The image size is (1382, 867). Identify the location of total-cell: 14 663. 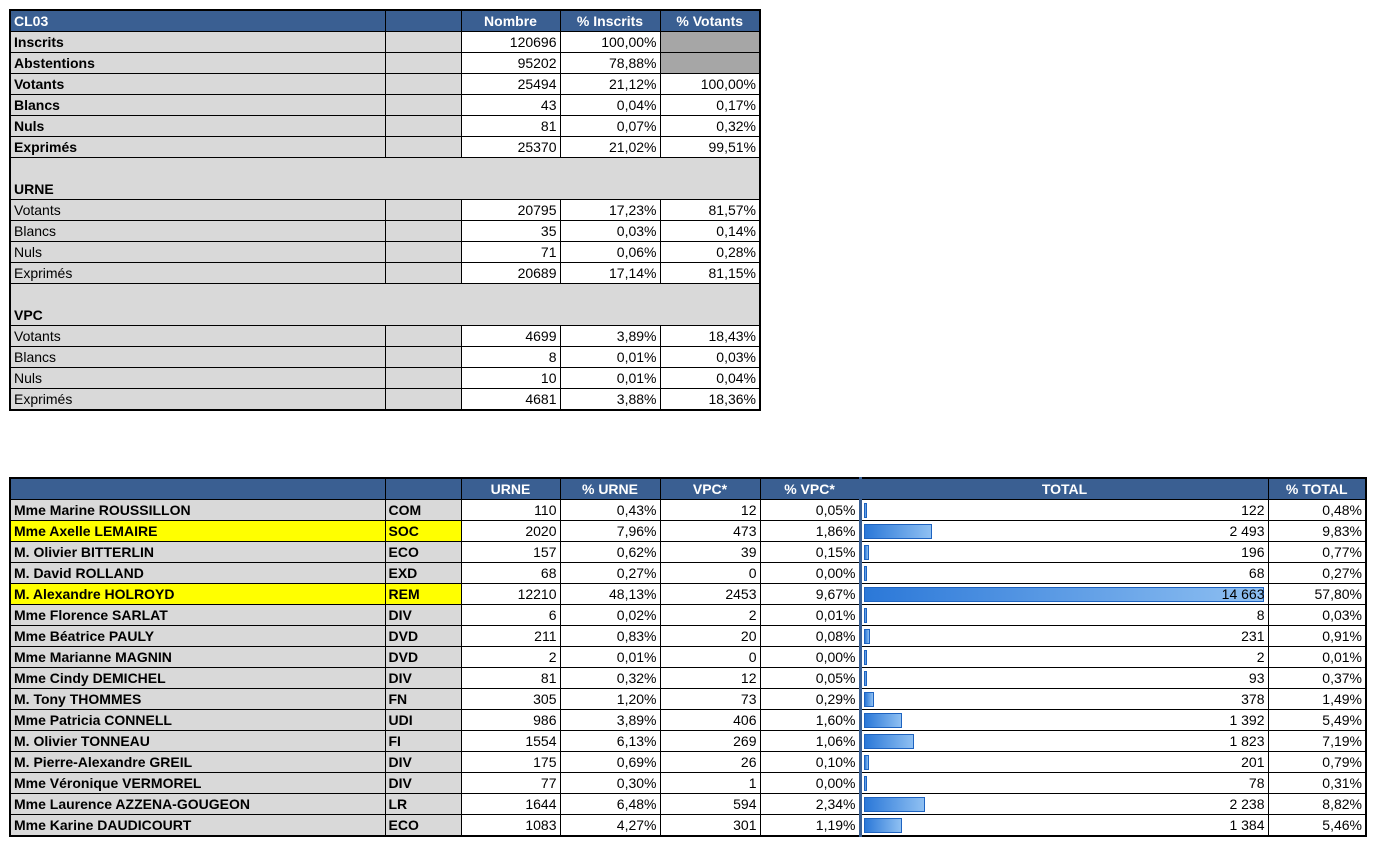
(1063, 594).